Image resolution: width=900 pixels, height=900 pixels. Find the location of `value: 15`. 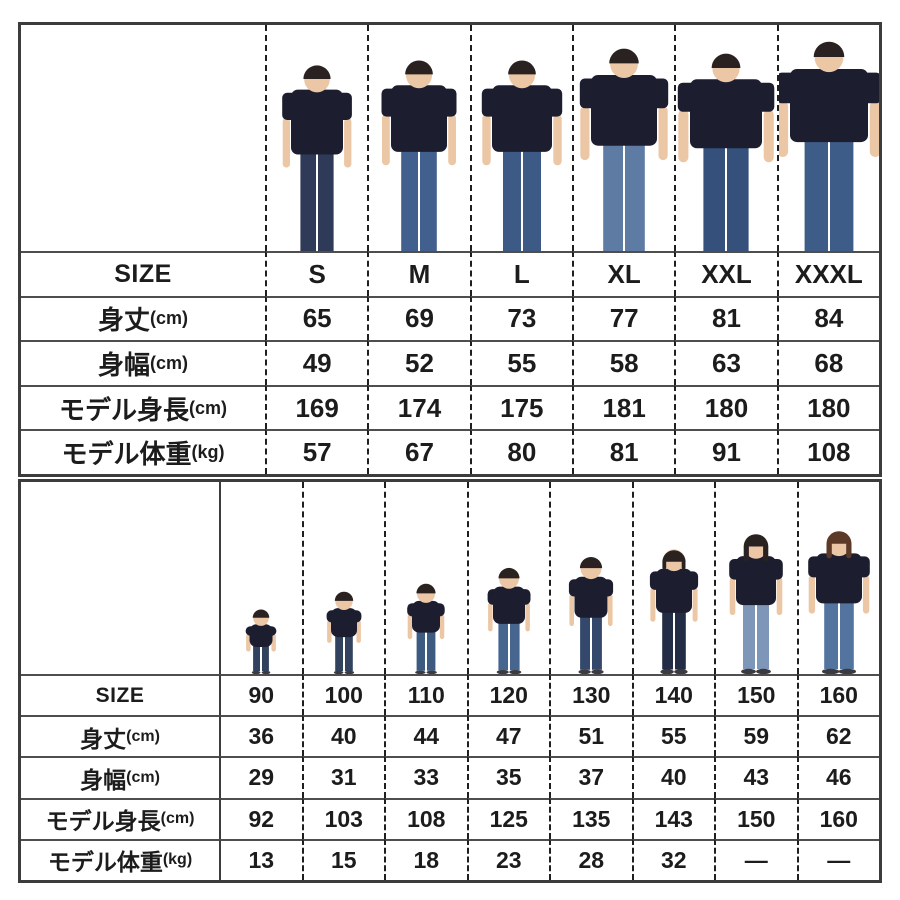

value: 15 is located at coordinates (343, 859).